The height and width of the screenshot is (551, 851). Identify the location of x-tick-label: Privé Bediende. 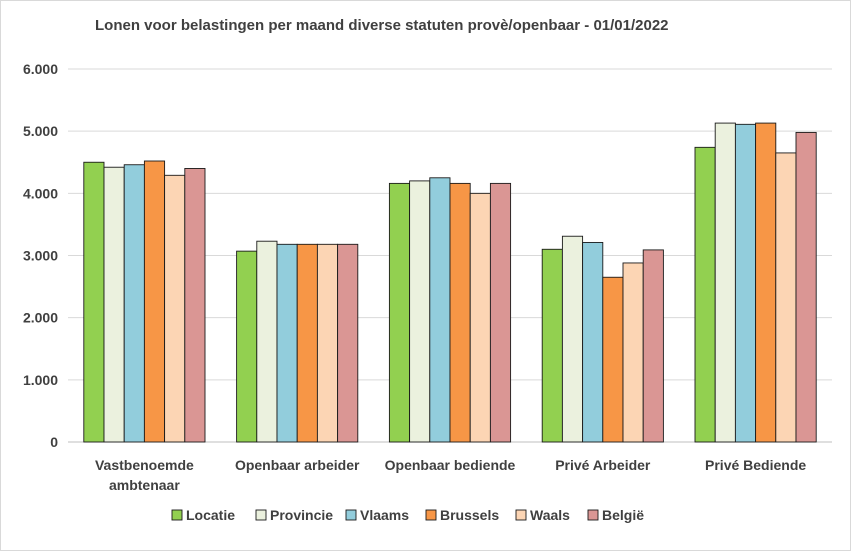
(755, 465).